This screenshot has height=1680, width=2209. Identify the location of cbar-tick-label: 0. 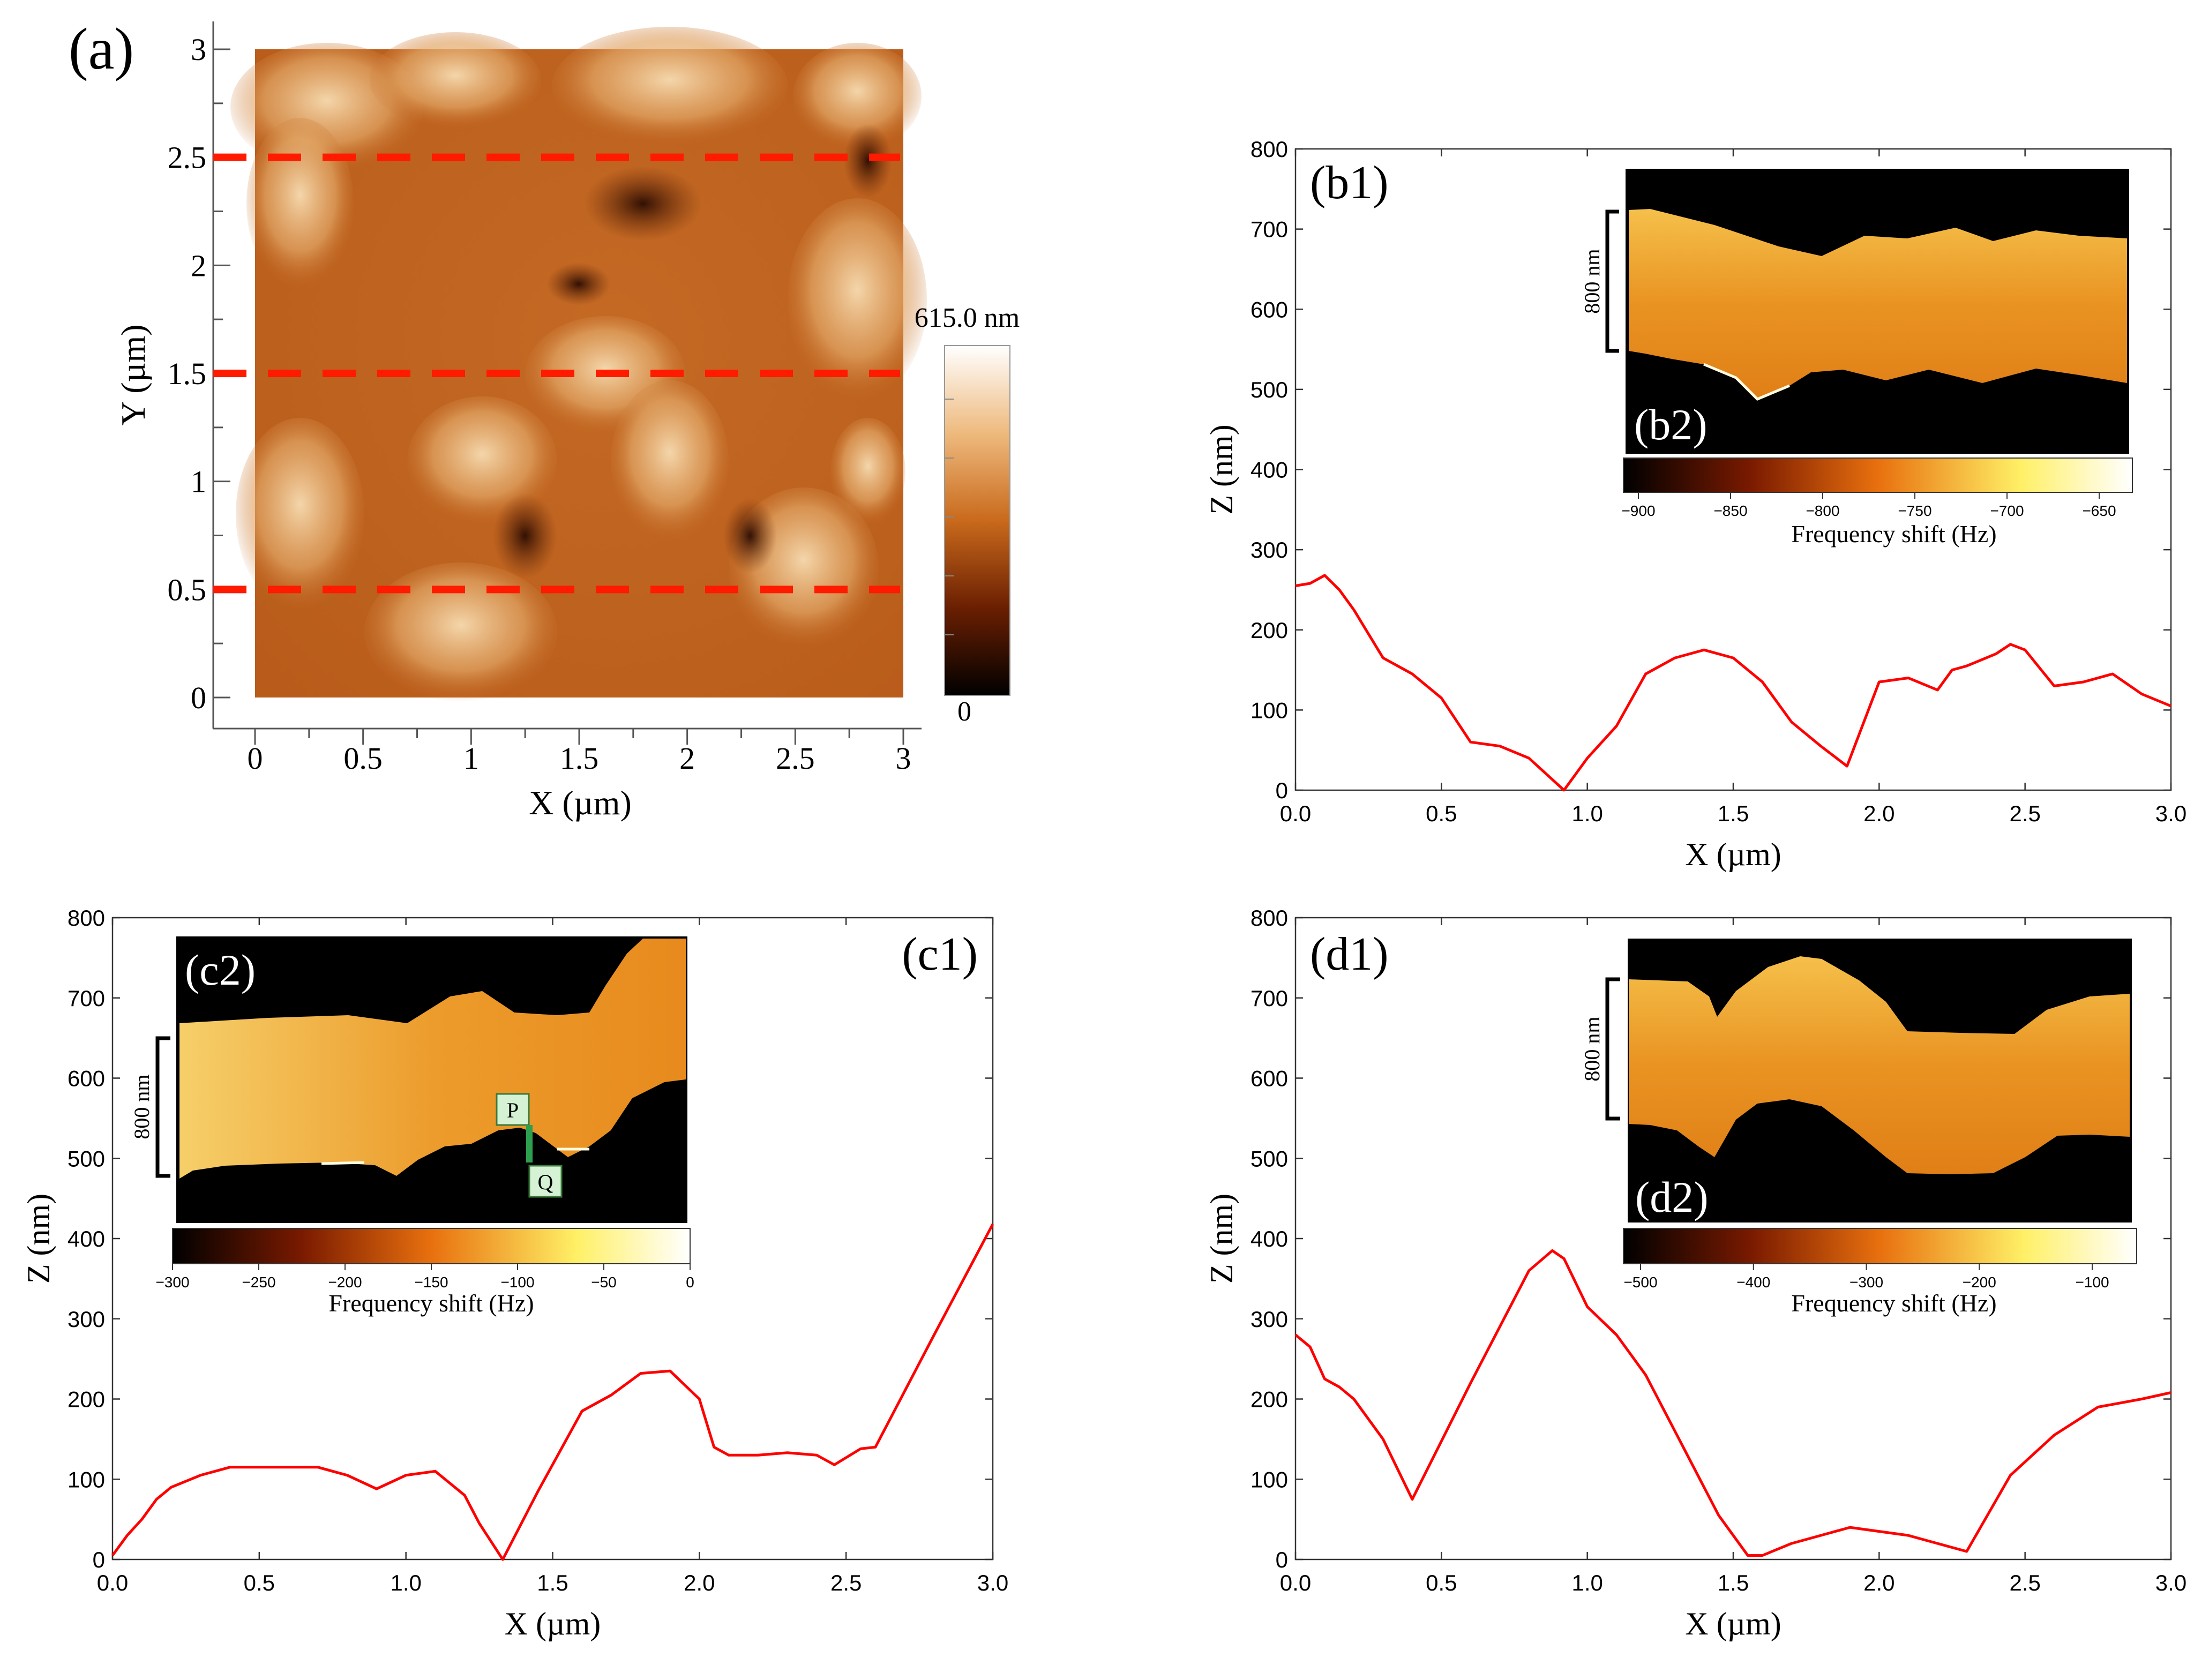
(690, 1282).